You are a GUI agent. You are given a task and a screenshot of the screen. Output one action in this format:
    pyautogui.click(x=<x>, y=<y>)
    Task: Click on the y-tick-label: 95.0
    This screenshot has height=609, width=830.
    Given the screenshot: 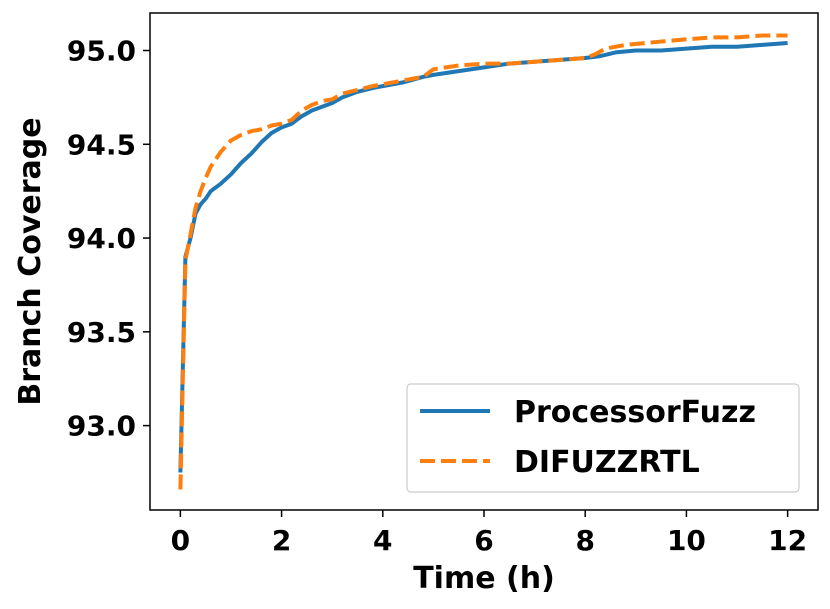 What is the action you would take?
    pyautogui.click(x=101, y=51)
    